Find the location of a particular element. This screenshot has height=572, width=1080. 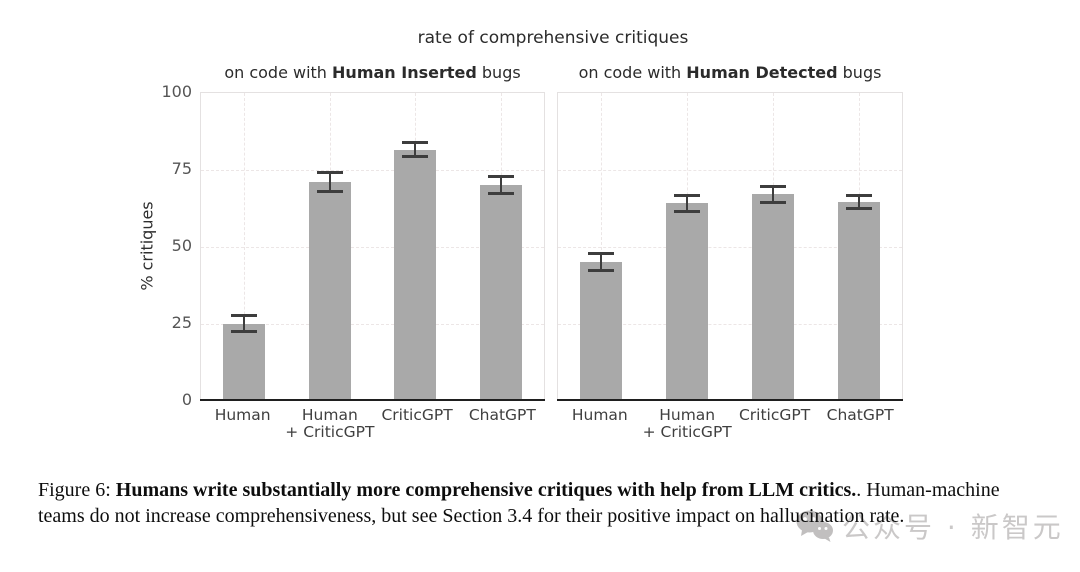

x-tick-labels-left: Human Human + CriticGPT CriticGPT ChatGPT is located at coordinates (372, 424).